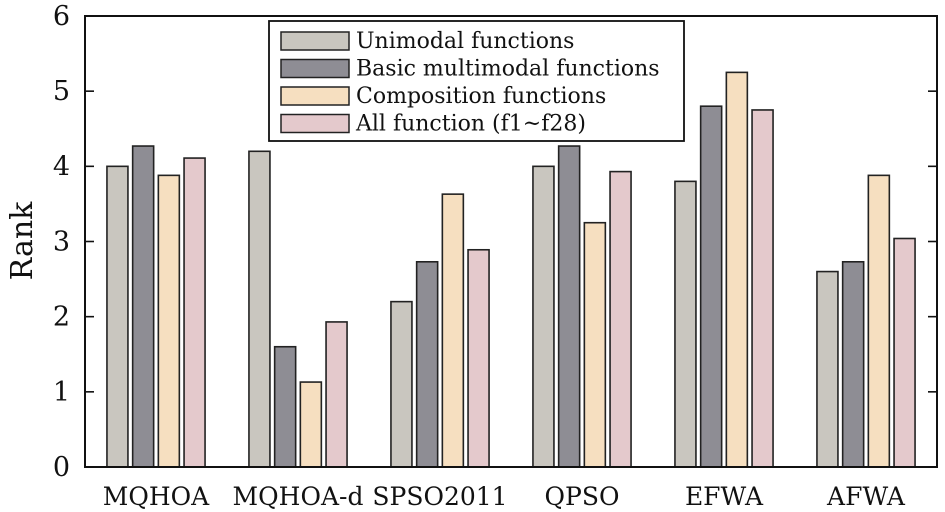  I want to click on y-axis-title: Rank, so click(22, 240).